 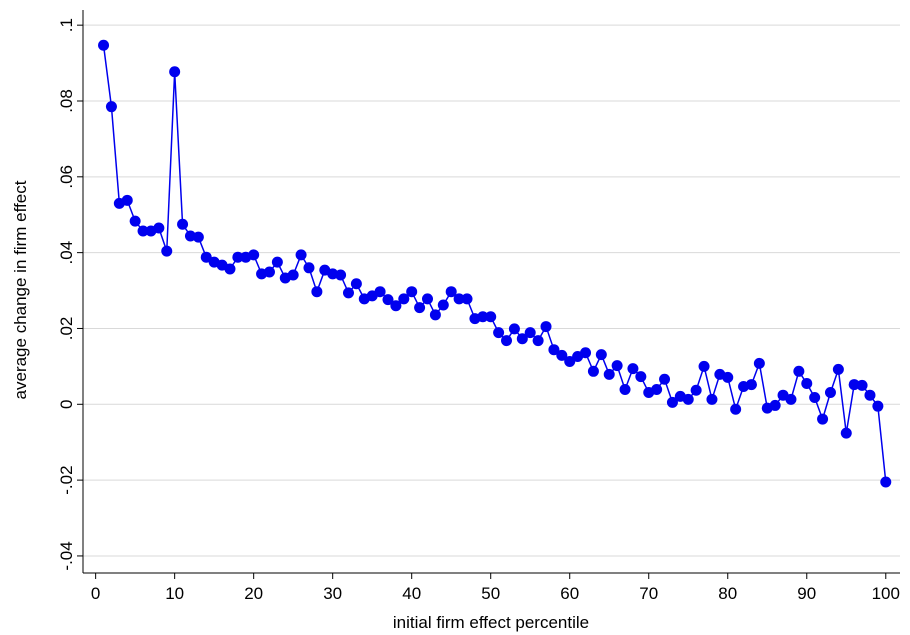 I want to click on x-tick-label: 0, so click(x=95, y=593).